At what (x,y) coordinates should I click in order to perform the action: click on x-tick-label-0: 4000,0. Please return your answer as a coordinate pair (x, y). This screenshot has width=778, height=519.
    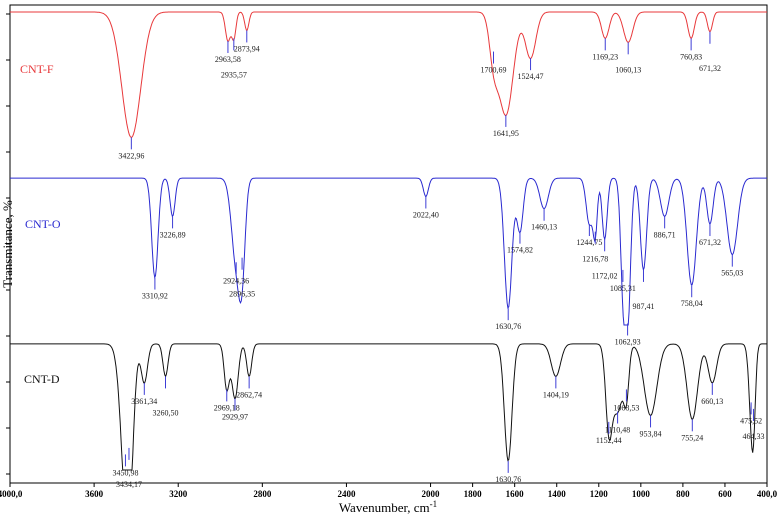
    Looking at the image, I should click on (11, 494).